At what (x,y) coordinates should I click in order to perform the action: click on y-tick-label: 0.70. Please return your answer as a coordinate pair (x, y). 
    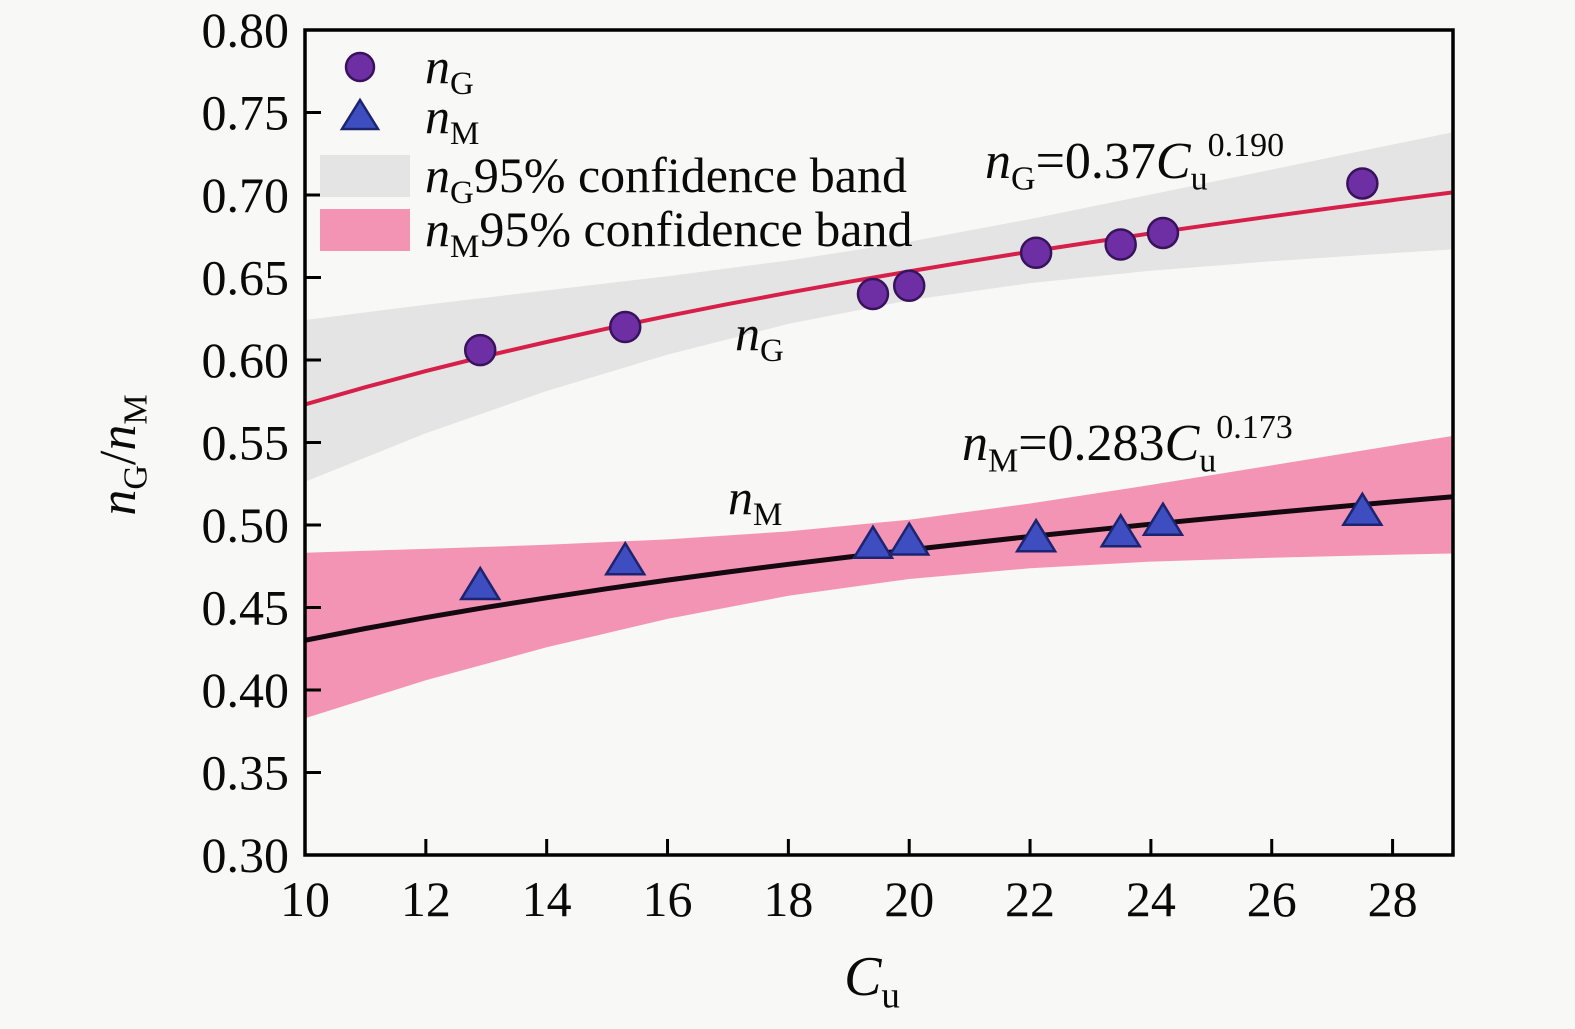
    Looking at the image, I should click on (246, 195).